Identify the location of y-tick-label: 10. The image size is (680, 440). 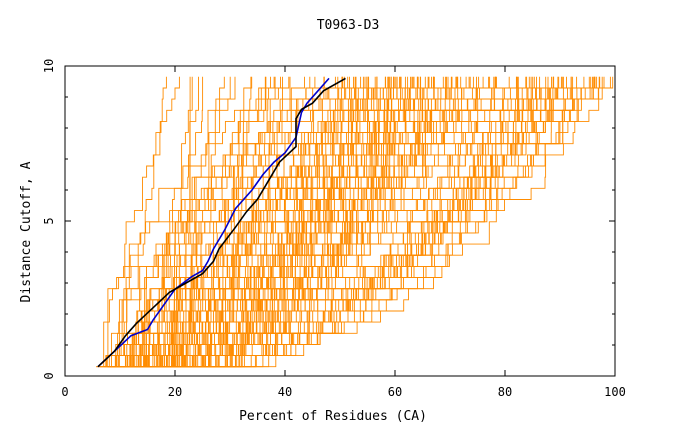
(49, 66).